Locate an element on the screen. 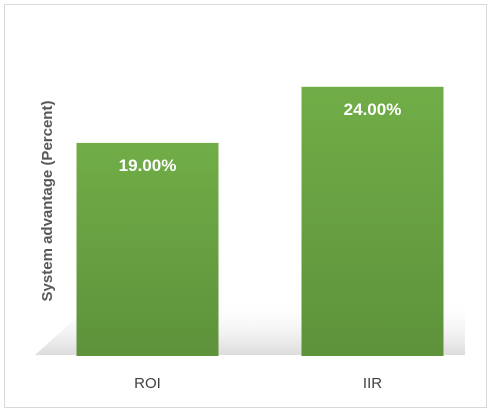  x-tick-label-roi: ROI is located at coordinates (147, 383).